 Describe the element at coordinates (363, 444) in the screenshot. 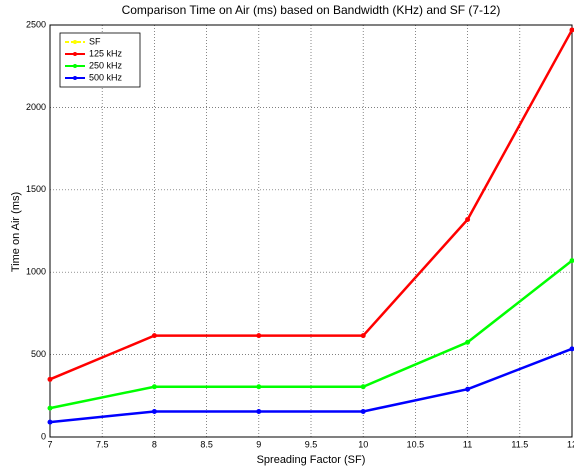

I see `x-tick-label: 10` at that location.